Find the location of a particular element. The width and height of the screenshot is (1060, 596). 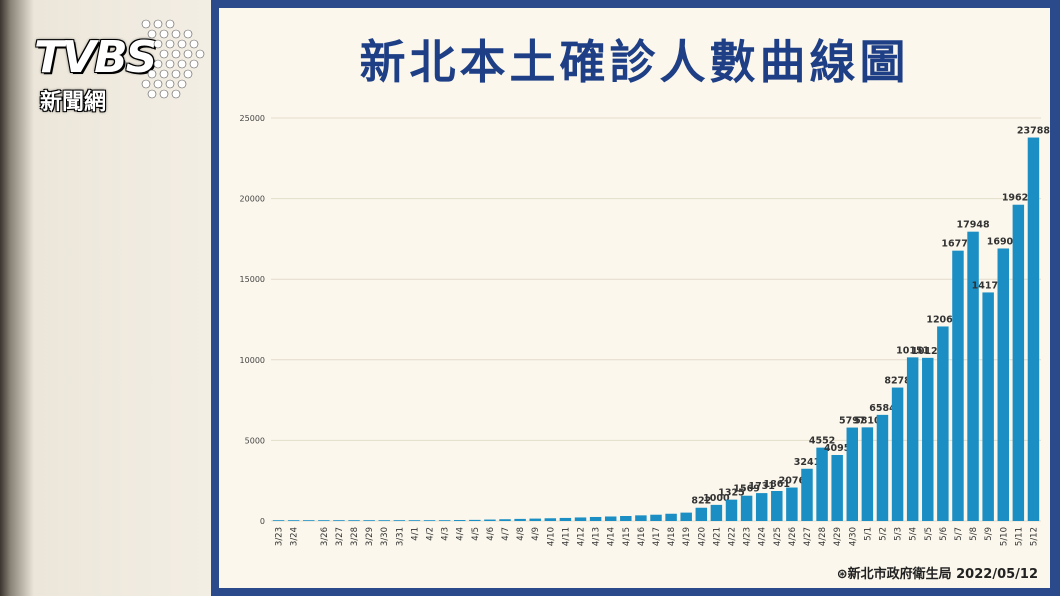

source-footer: ⊛新北市政府衛生局 2022/05/12 is located at coordinates (937, 572).